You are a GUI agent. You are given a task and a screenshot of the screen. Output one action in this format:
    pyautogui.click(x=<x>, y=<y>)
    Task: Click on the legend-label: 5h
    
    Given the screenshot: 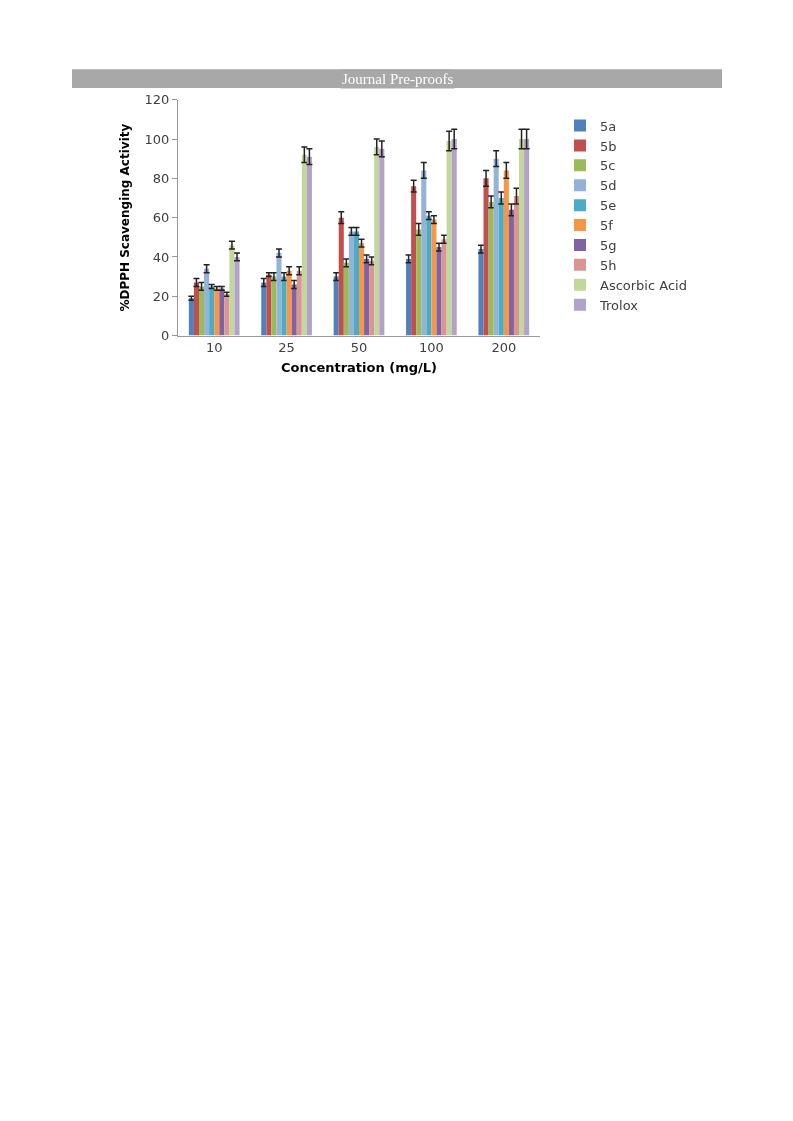 What is the action you would take?
    pyautogui.click(x=608, y=265)
    